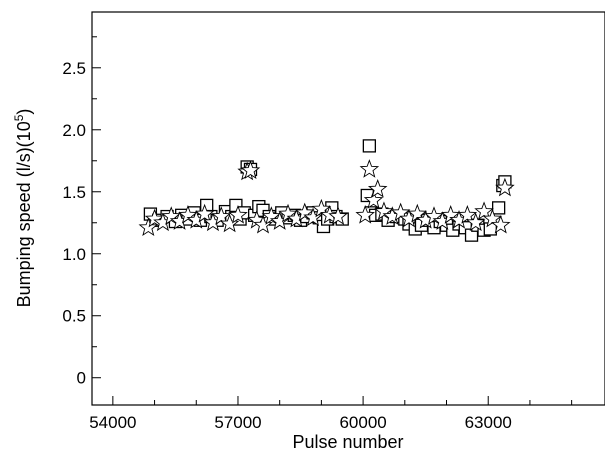 The height and width of the screenshot is (455, 605). What do you see at coordinates (74, 254) in the screenshot?
I see `y-tick-label: 1.0` at bounding box center [74, 254].